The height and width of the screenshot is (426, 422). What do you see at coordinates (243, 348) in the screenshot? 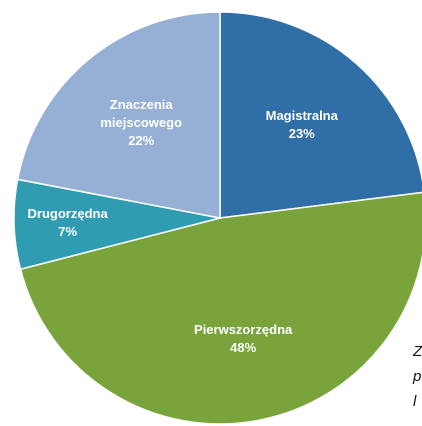
I see `value-label: 48%` at bounding box center [243, 348].